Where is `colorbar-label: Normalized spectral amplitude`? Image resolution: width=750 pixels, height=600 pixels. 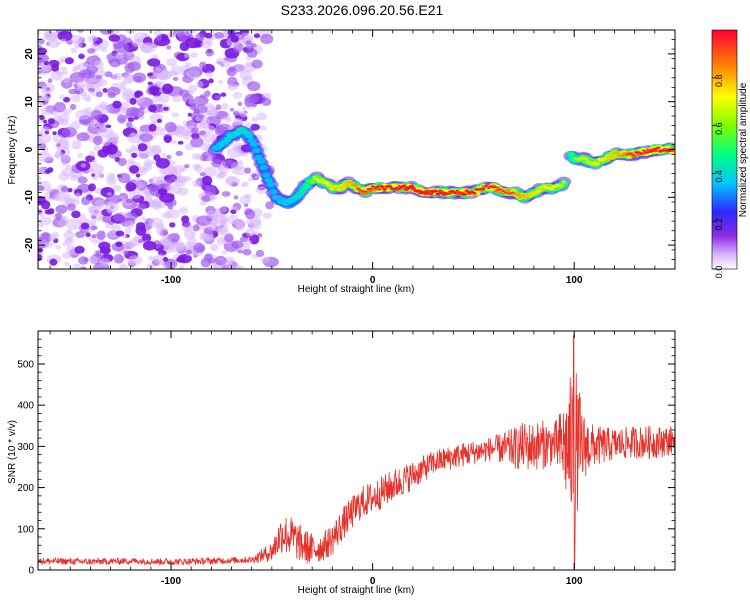
colorbar-label: Normalized spectral amplitude is located at coordinates (743, 149).